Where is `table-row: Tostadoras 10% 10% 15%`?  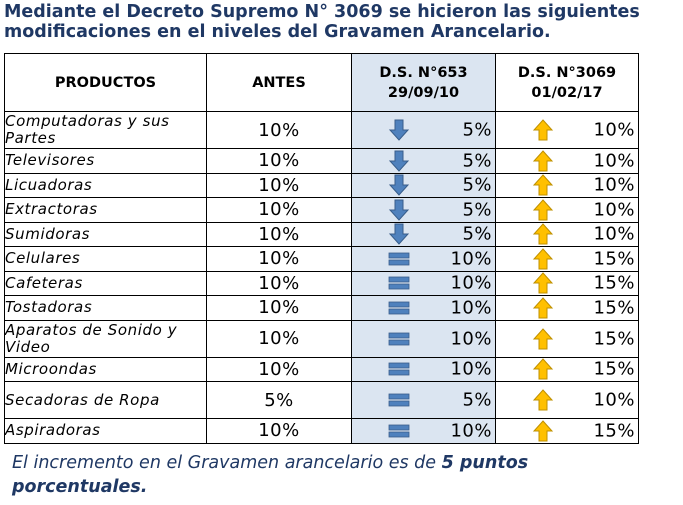 table-row: Tostadoras 10% 10% 15% is located at coordinates (321, 308).